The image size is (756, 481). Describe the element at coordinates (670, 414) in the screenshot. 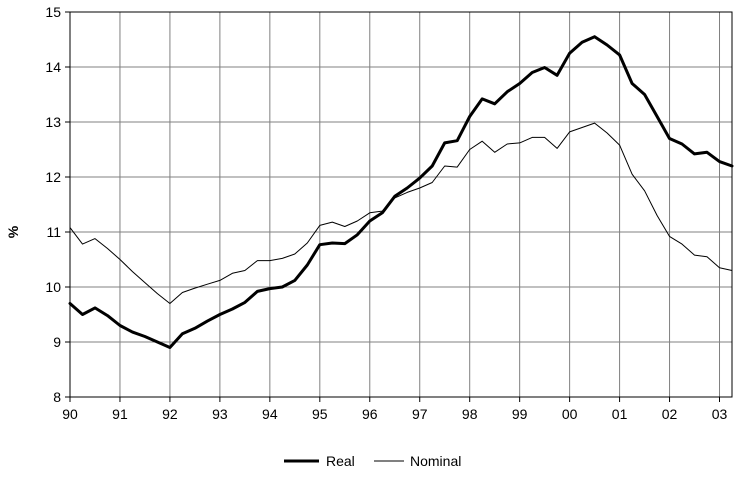

I see `x-tick-label: 02` at that location.